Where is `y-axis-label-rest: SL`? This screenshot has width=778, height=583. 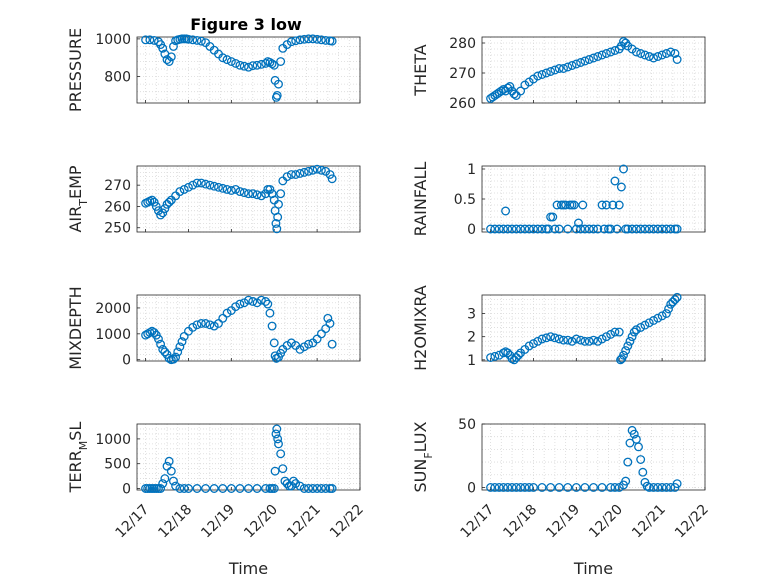
y-axis-label-rest: SL is located at coordinates (75, 431).